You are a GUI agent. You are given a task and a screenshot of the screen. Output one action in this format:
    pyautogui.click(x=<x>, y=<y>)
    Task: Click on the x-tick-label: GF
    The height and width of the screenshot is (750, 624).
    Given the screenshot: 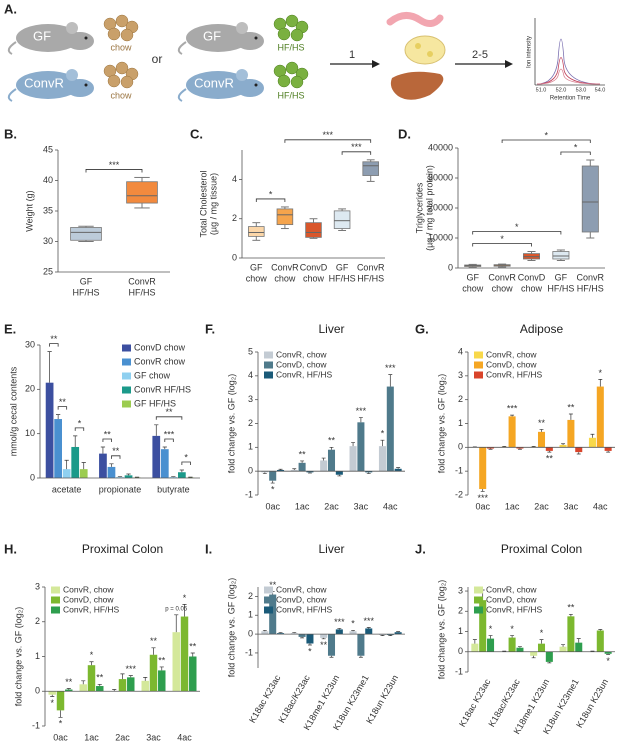 What is the action you would take?
    pyautogui.click(x=561, y=277)
    